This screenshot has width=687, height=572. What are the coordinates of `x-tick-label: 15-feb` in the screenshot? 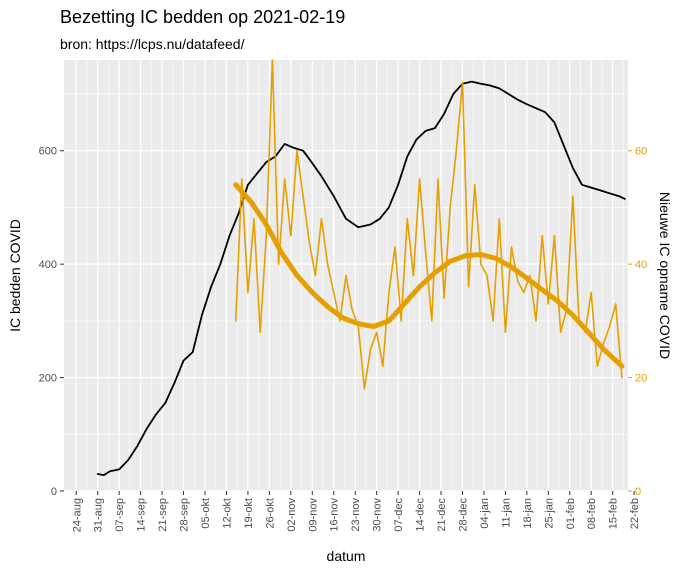 It's located at (614, 513).